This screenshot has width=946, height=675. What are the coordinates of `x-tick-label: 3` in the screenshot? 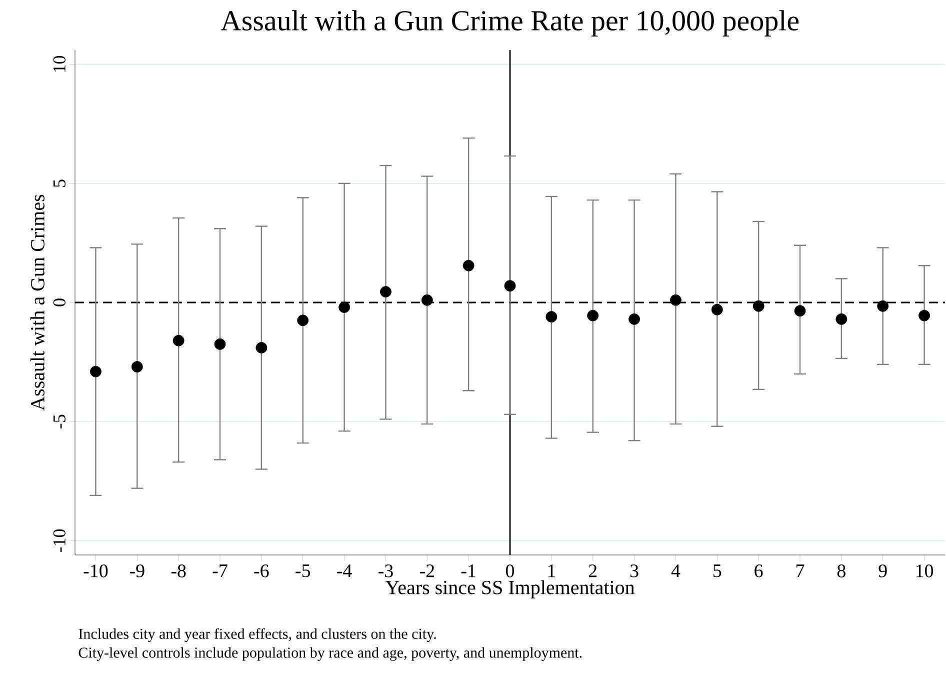 It's located at (634, 571).